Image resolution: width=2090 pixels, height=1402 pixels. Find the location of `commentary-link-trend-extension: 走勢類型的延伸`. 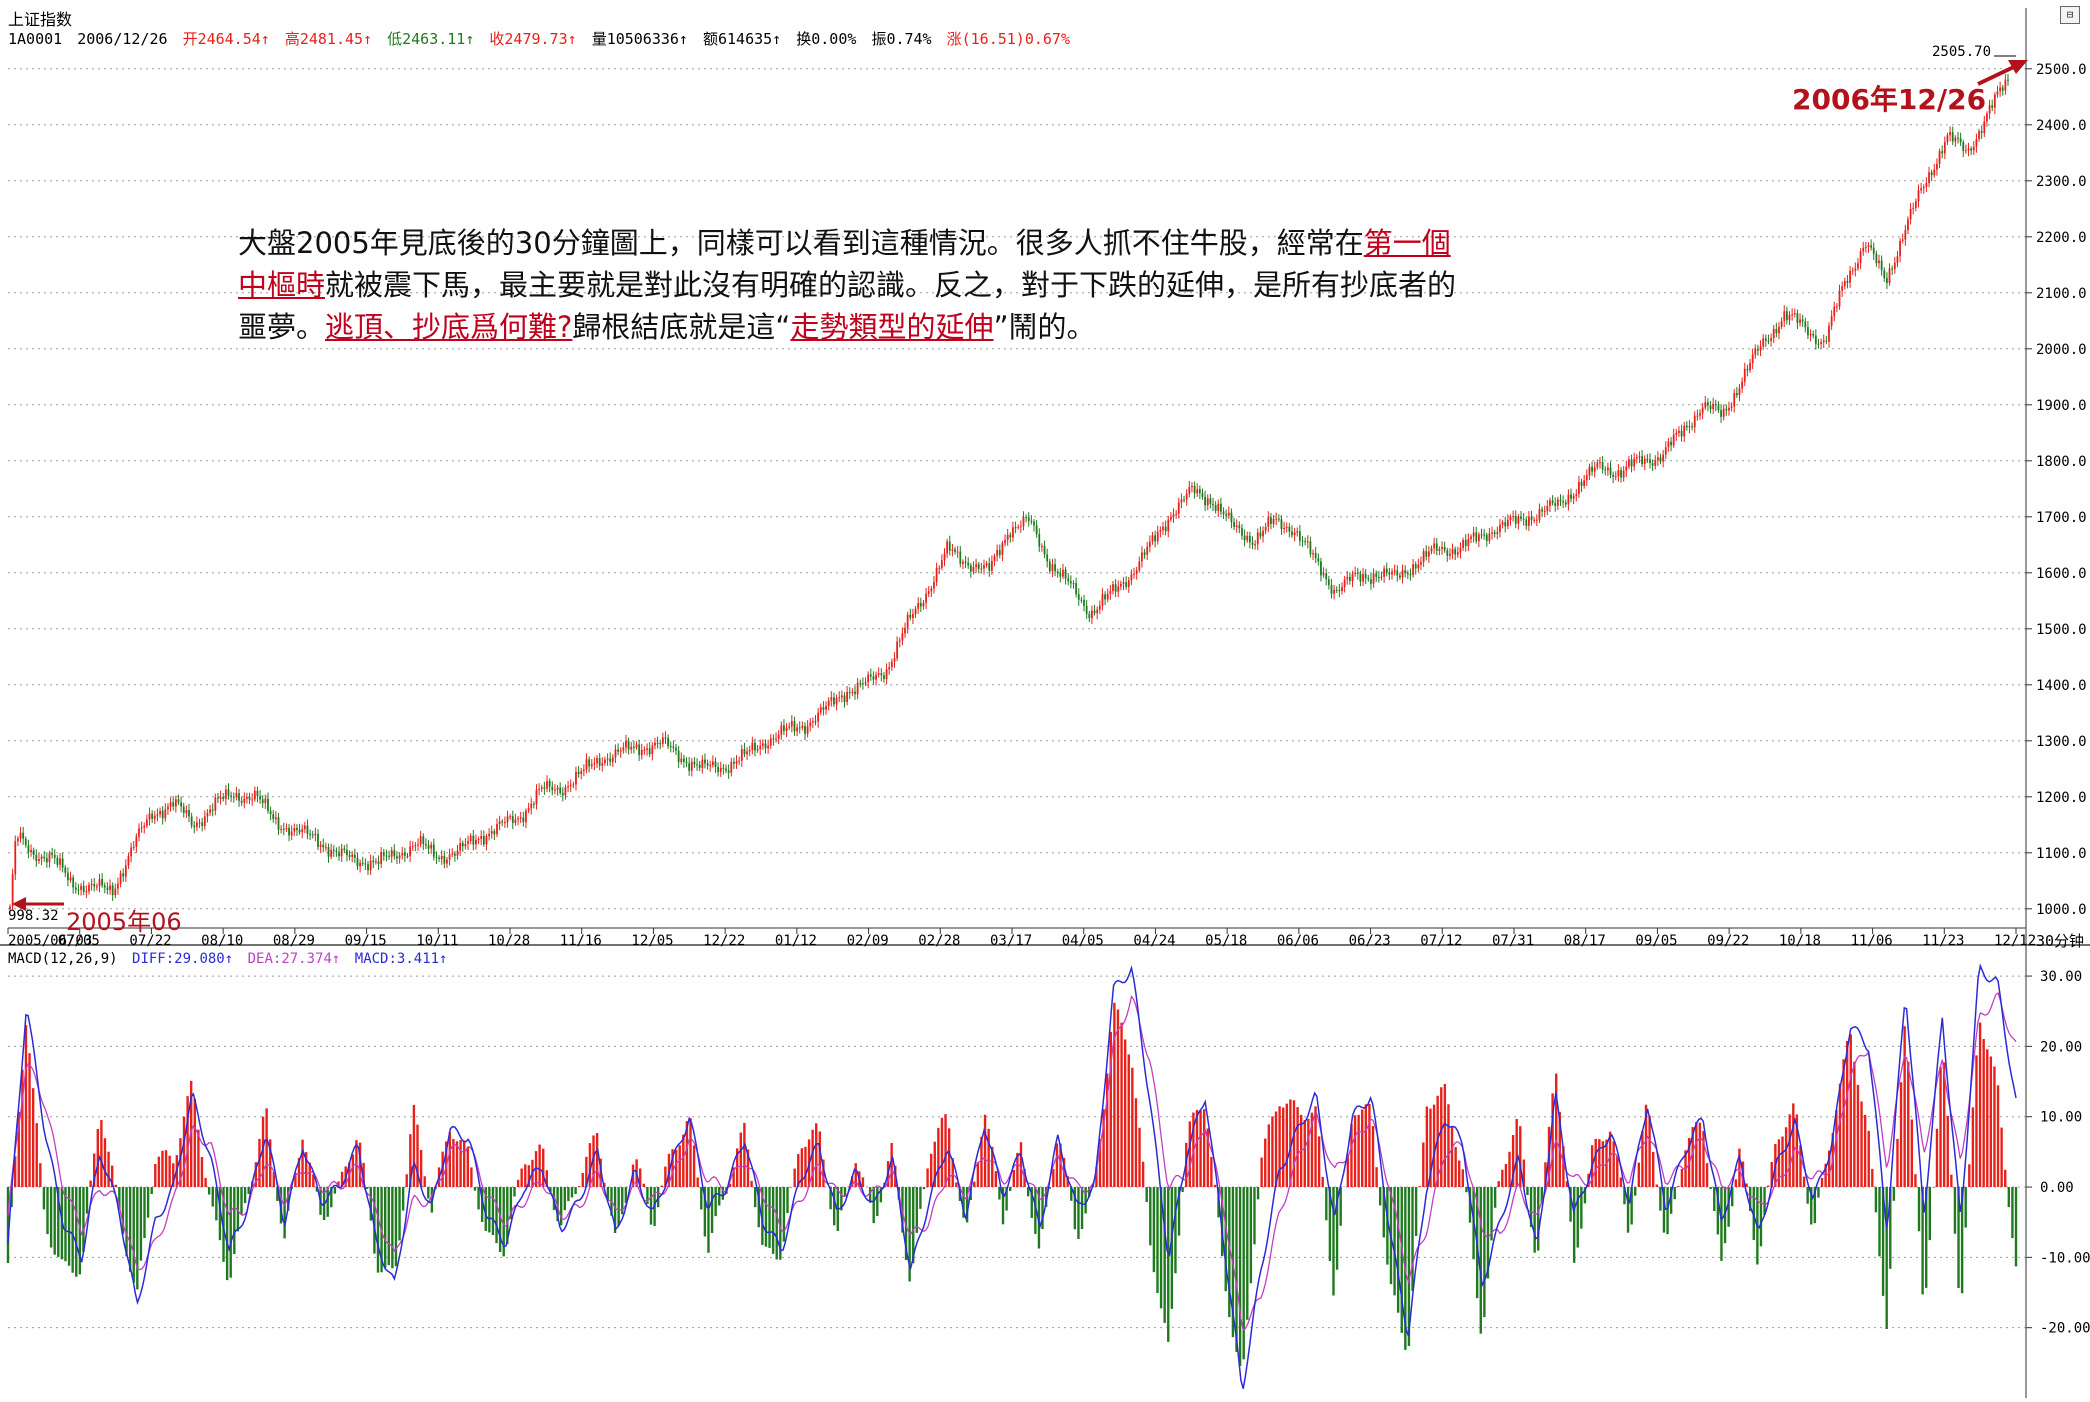

commentary-link-trend-extension: 走勢類型的延伸 is located at coordinates (892, 327).